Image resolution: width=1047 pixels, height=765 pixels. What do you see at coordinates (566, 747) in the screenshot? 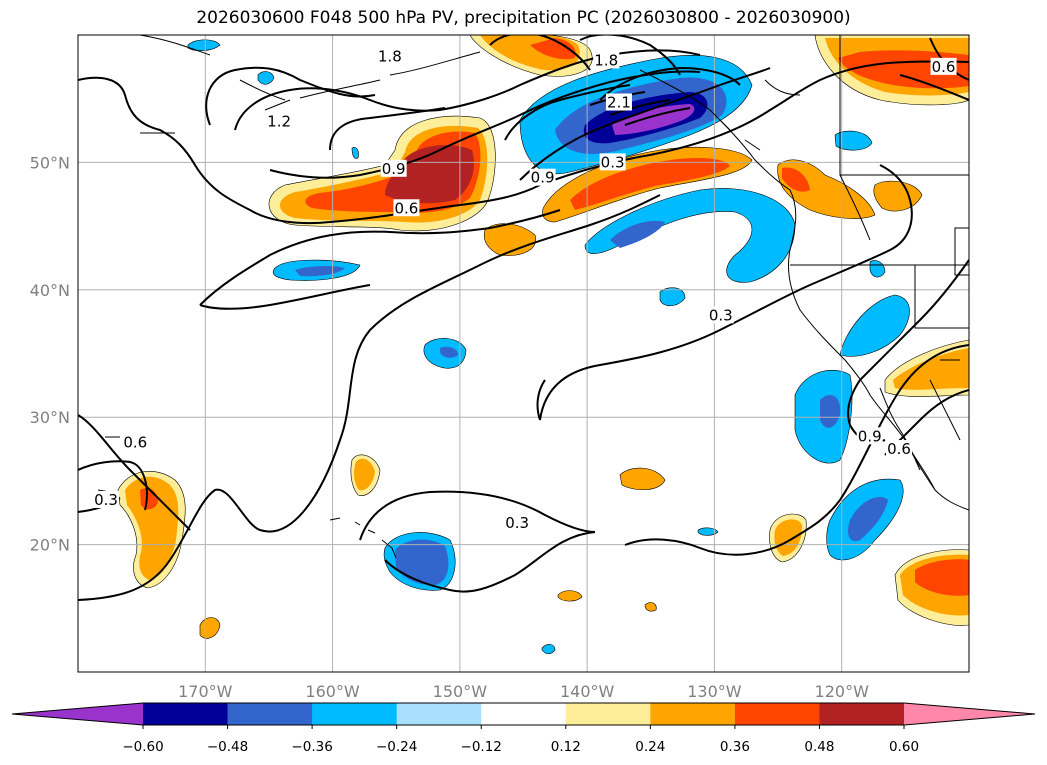
I see `colorbar-tick-label: 0.12` at bounding box center [566, 747].